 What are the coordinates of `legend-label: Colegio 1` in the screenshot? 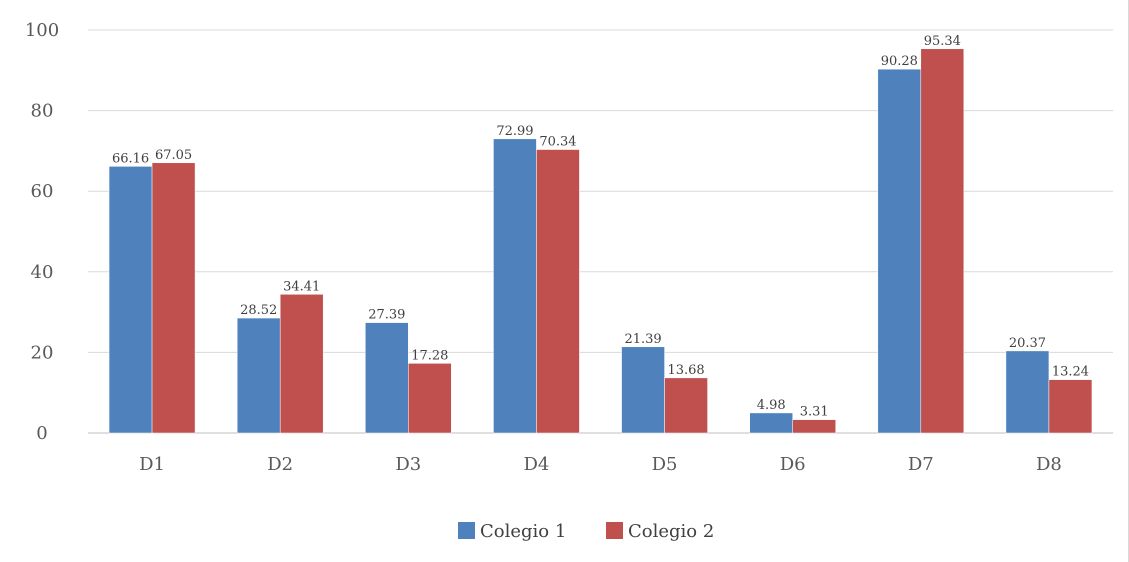 It's located at (523, 531).